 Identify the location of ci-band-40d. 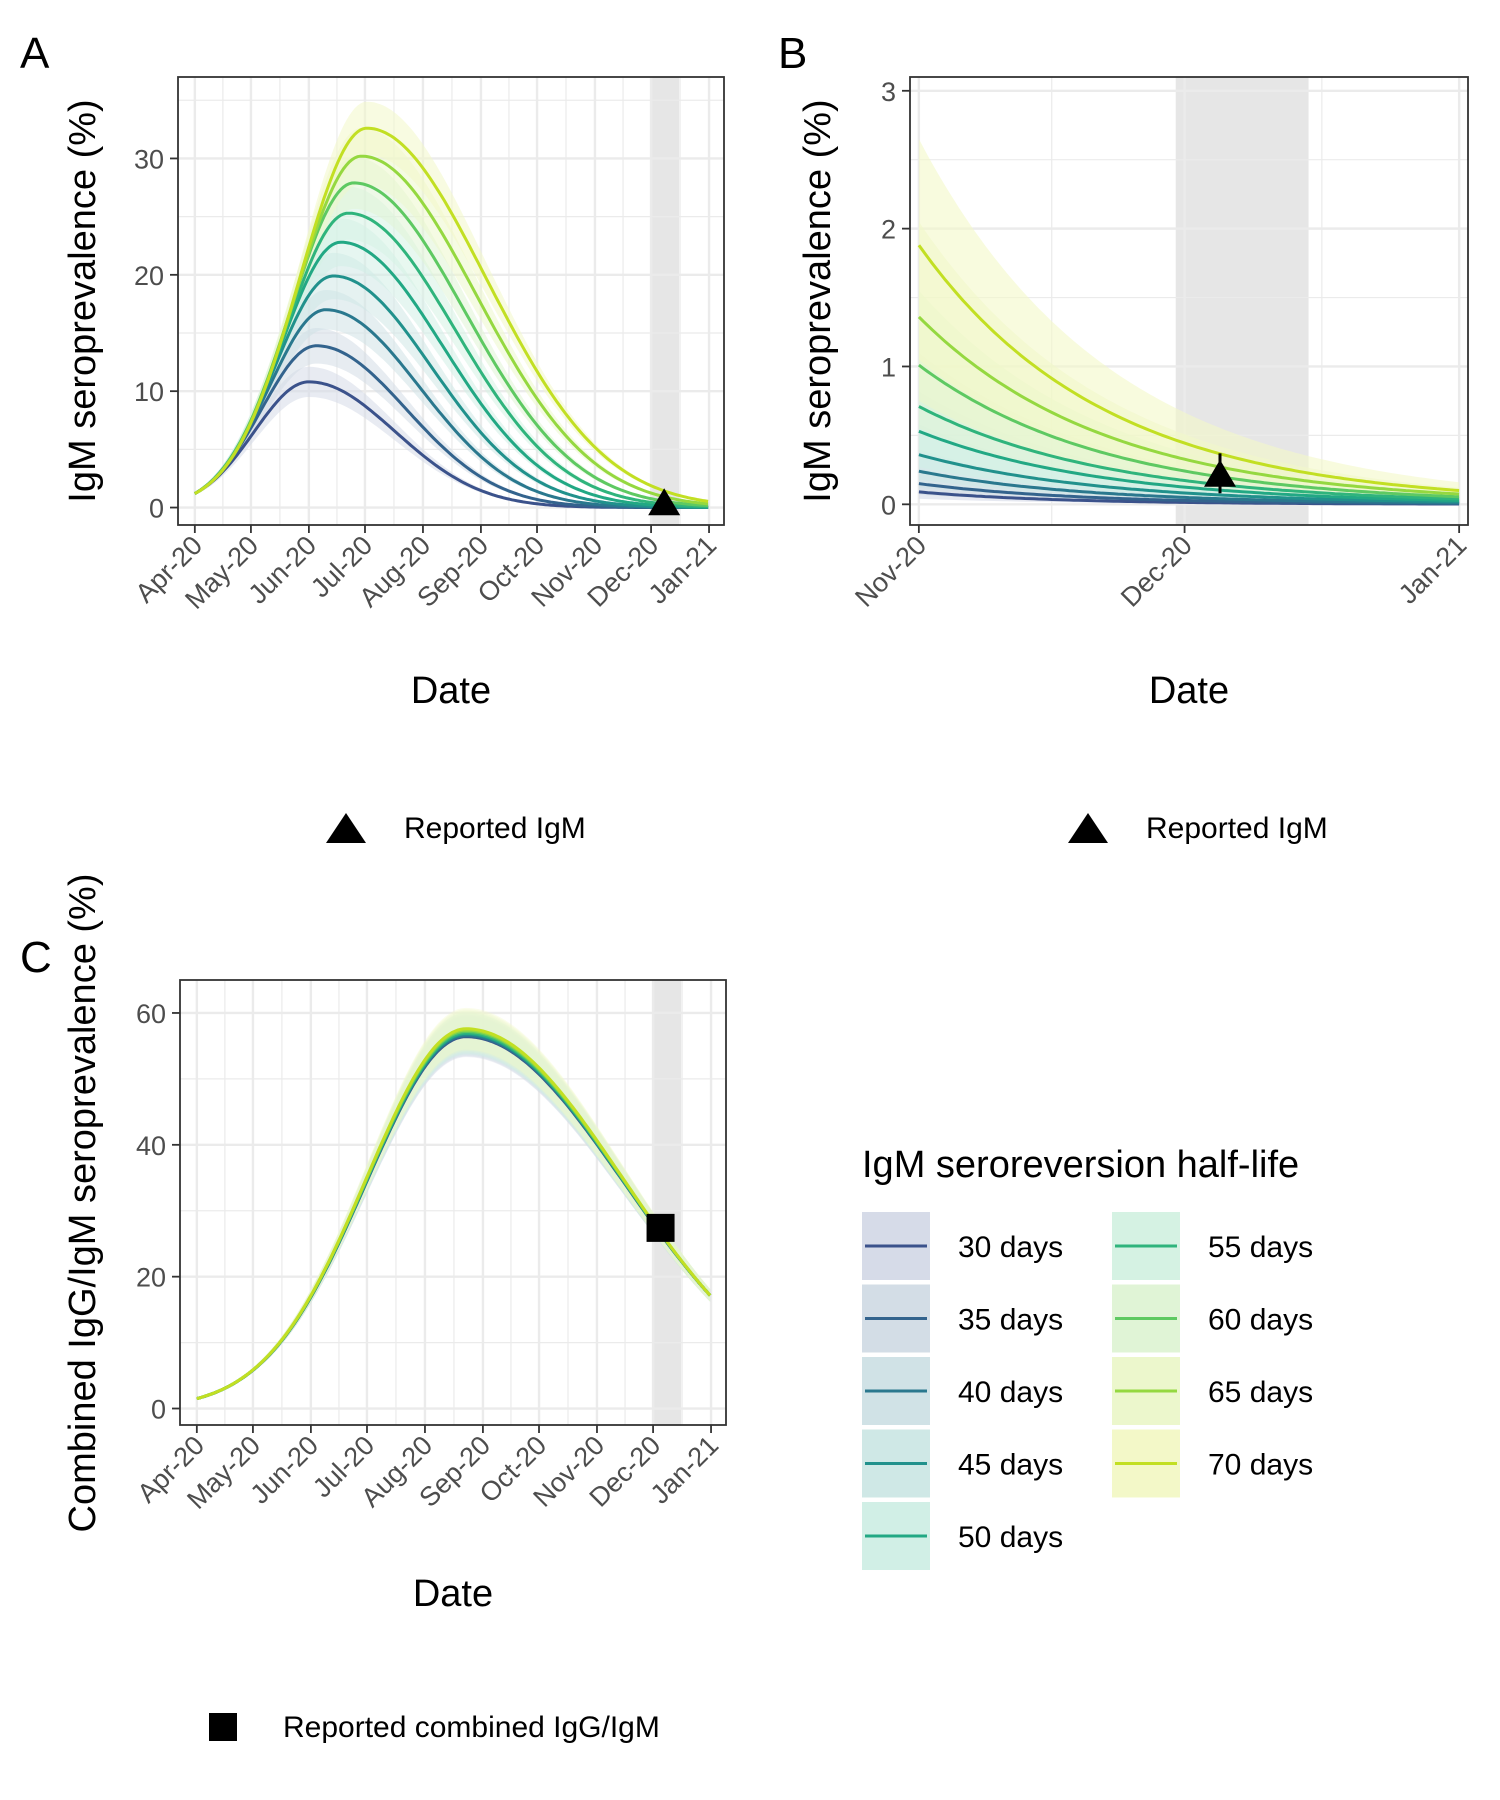
(453, 1207).